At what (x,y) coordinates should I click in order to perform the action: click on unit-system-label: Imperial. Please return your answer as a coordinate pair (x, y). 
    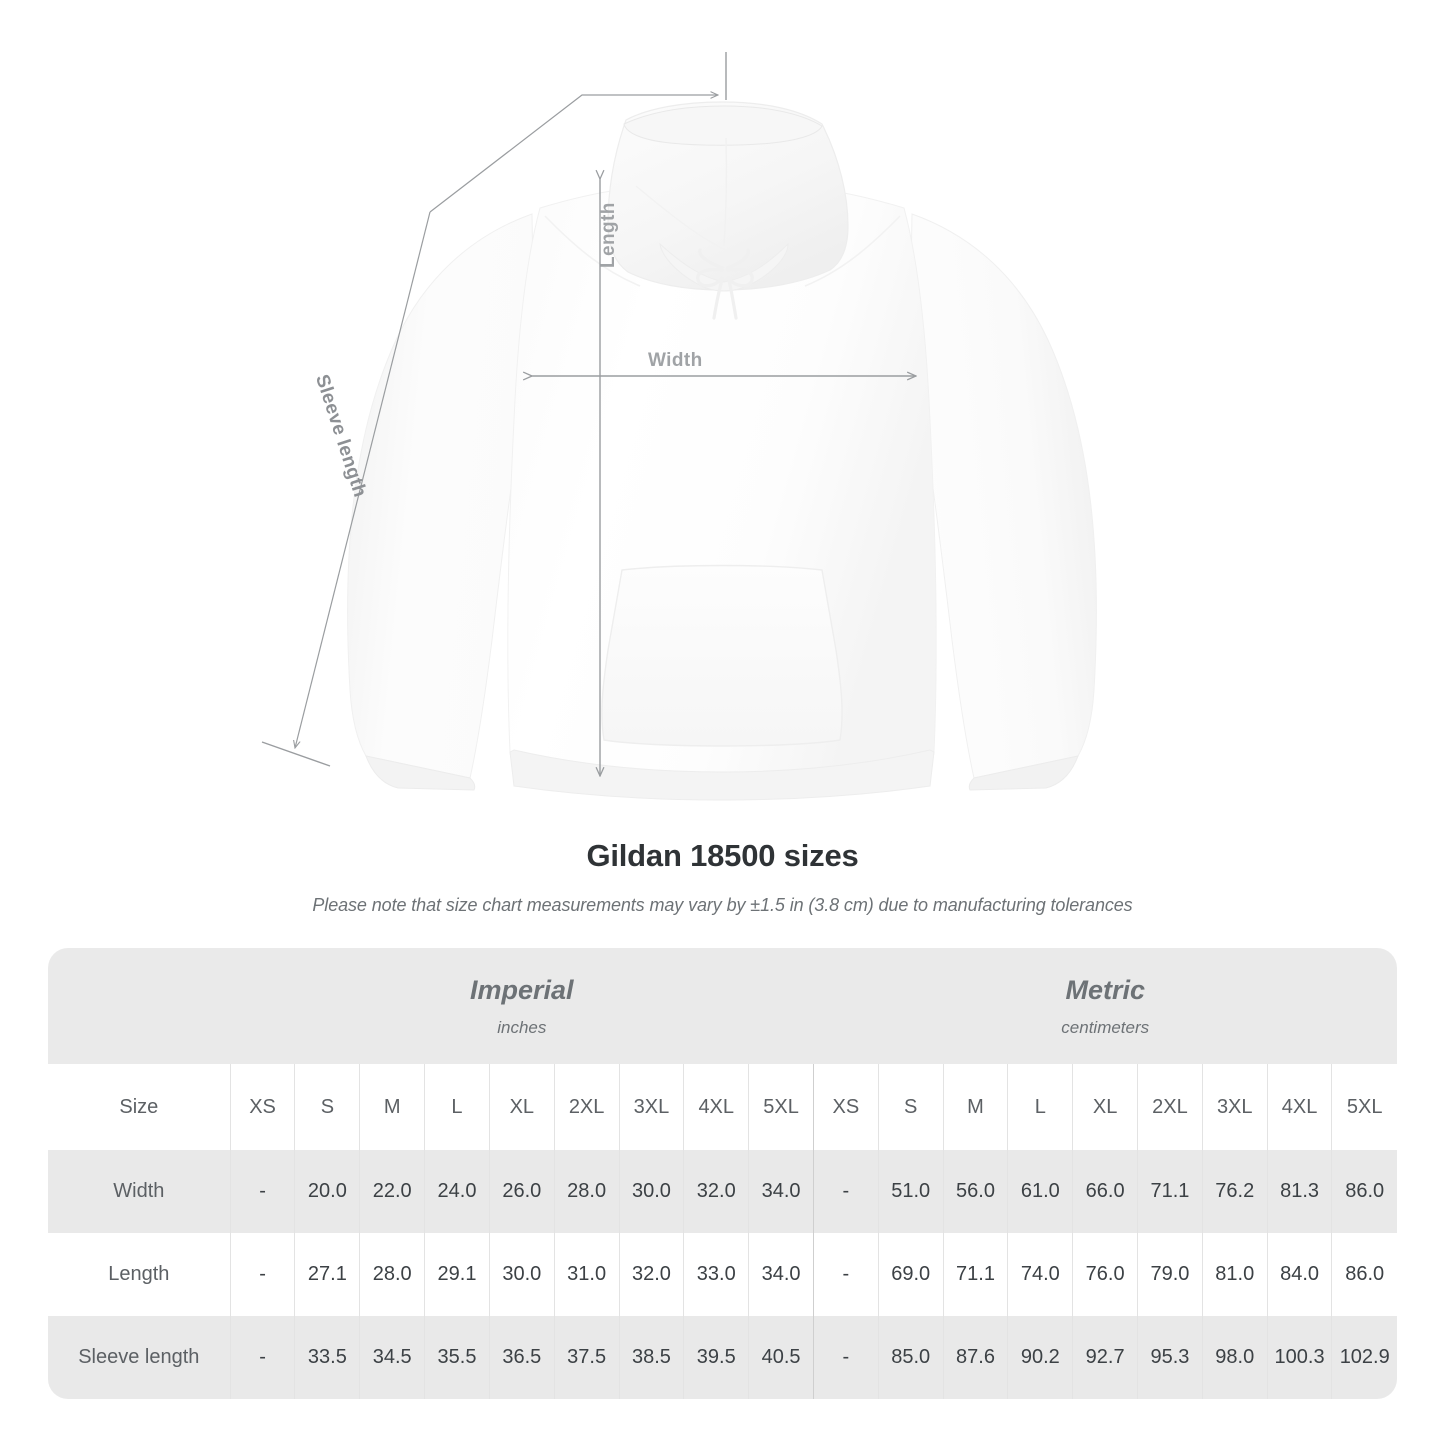
    Looking at the image, I should click on (522, 989).